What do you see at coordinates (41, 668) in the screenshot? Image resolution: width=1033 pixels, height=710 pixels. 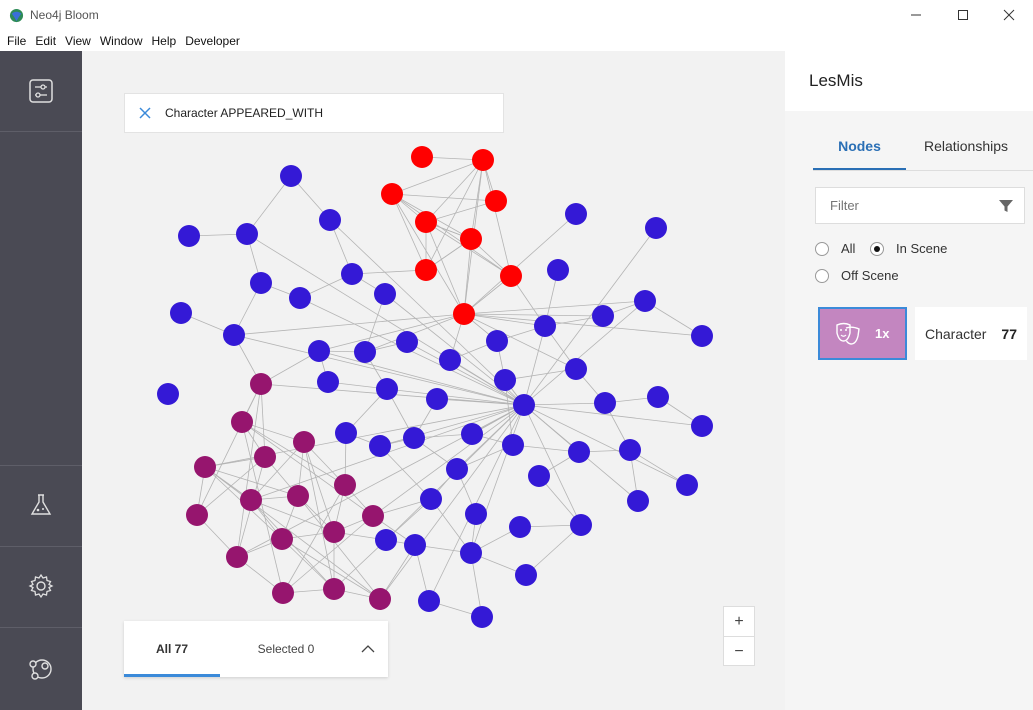 I see `graph-data-button` at bounding box center [41, 668].